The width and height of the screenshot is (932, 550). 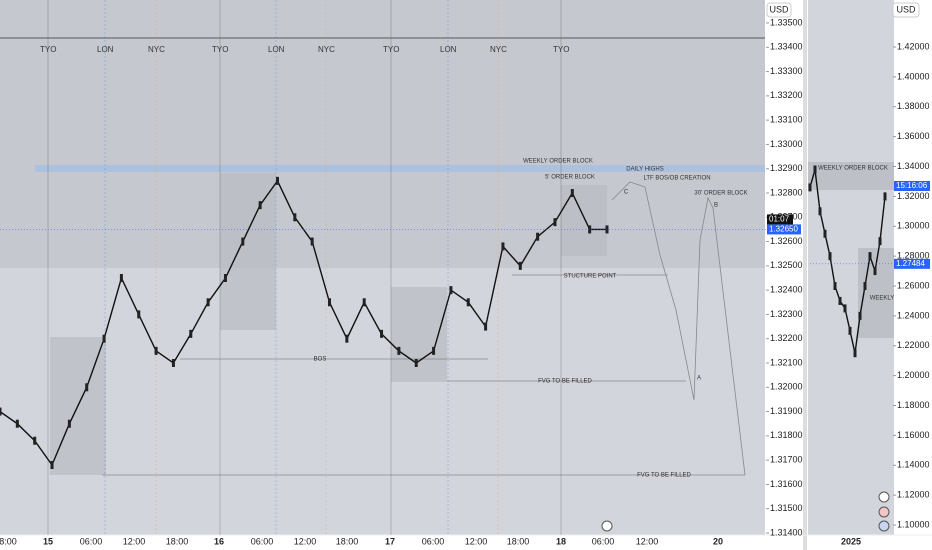 What do you see at coordinates (786, 22) in the screenshot?
I see `y-tick-label: 1.33500` at bounding box center [786, 22].